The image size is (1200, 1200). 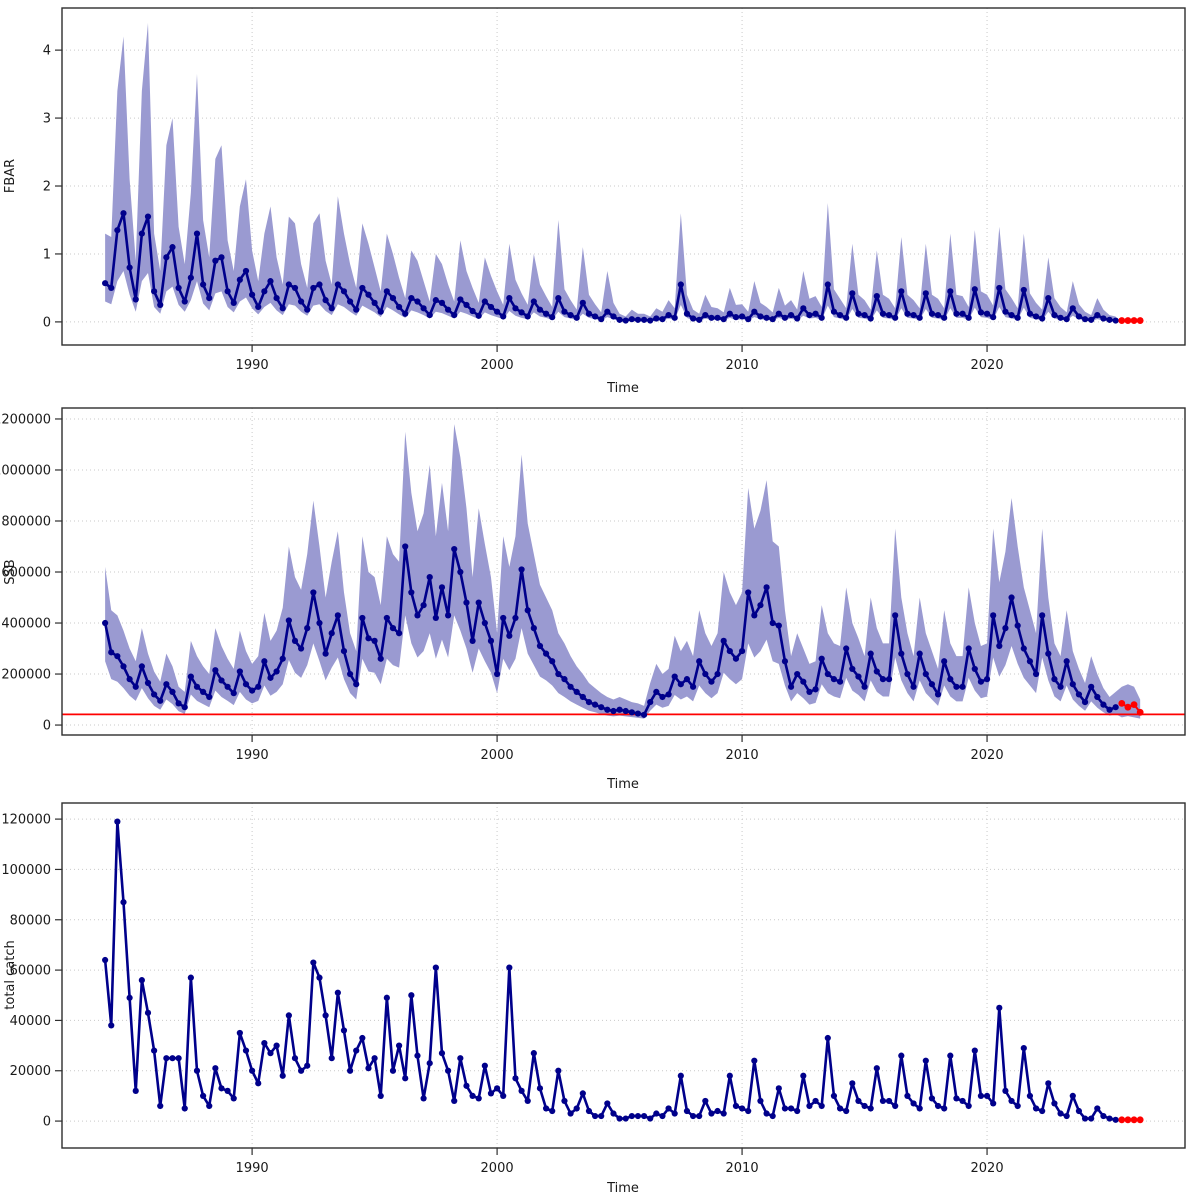 What do you see at coordinates (26, 573) in the screenshot?
I see `y-tick-label: 600000` at bounding box center [26, 573].